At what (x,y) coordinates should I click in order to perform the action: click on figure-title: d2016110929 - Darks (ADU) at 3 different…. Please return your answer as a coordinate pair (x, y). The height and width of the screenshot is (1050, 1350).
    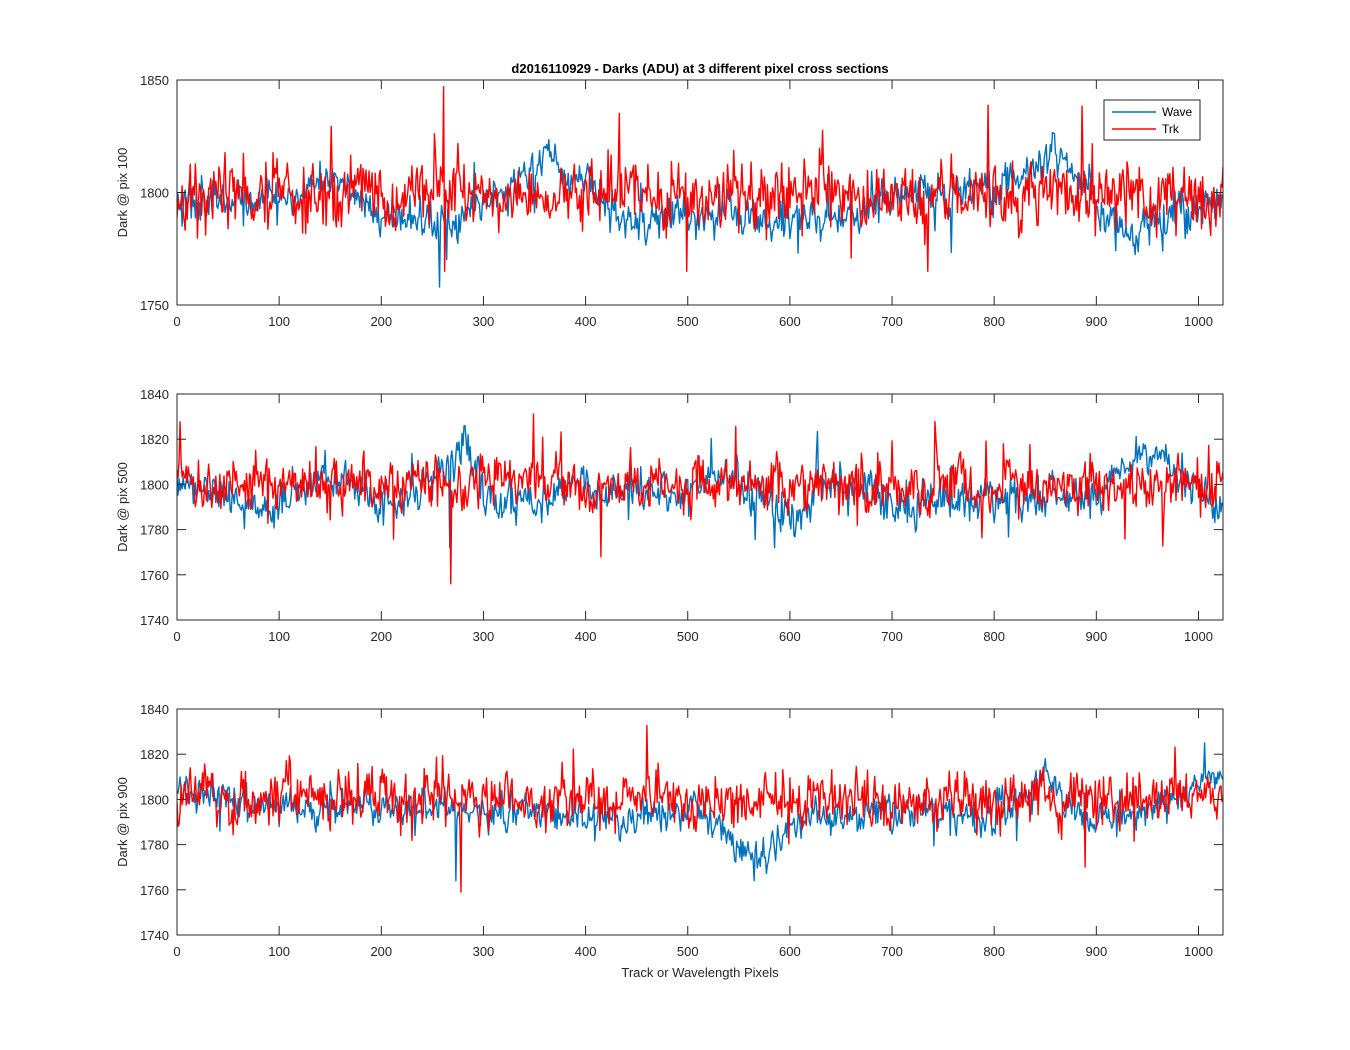
    Looking at the image, I should click on (699, 68).